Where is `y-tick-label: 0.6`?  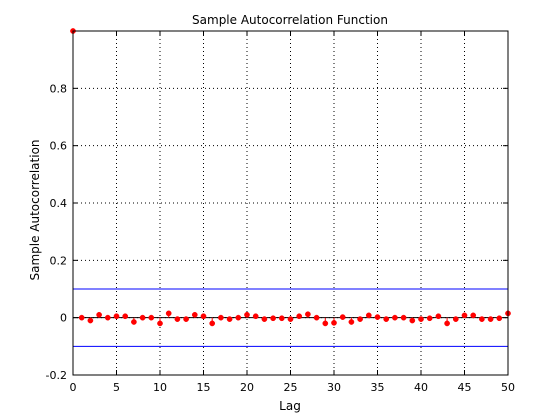 y-tick-label: 0.6 is located at coordinates (59, 146).